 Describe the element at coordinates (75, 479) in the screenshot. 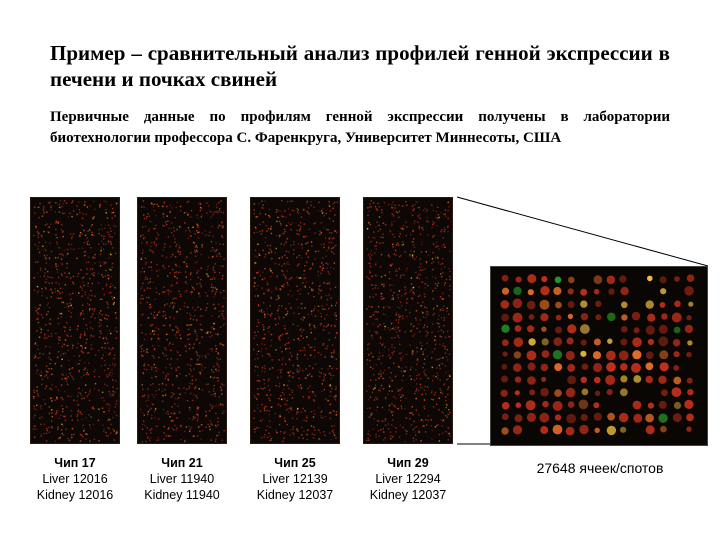

I see `chip-caption-1: Чип 17 Liver 12016 Kidney 12016` at that location.